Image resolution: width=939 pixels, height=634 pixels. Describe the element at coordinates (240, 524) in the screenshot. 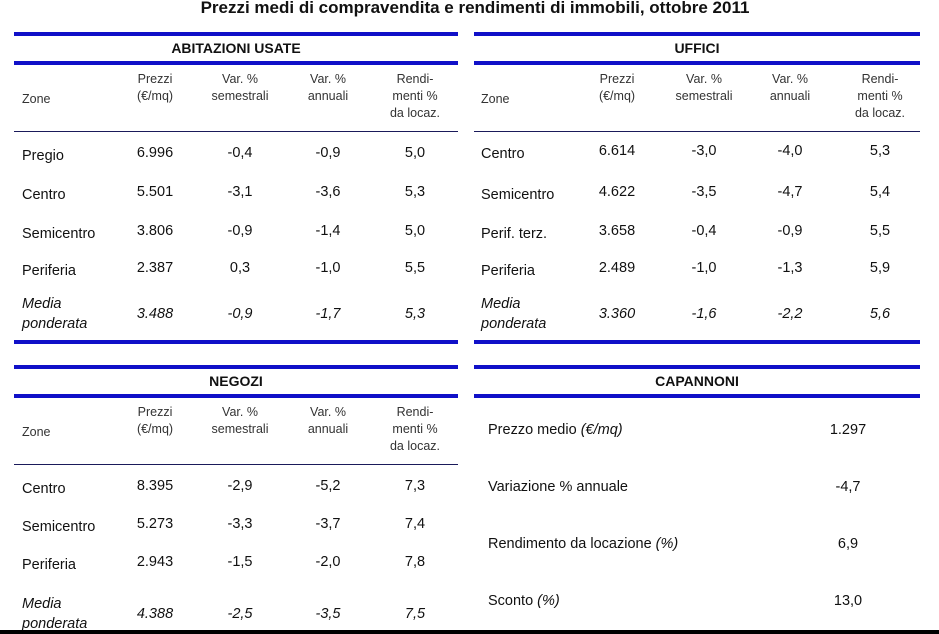

I see `row-value: -3,3` at that location.